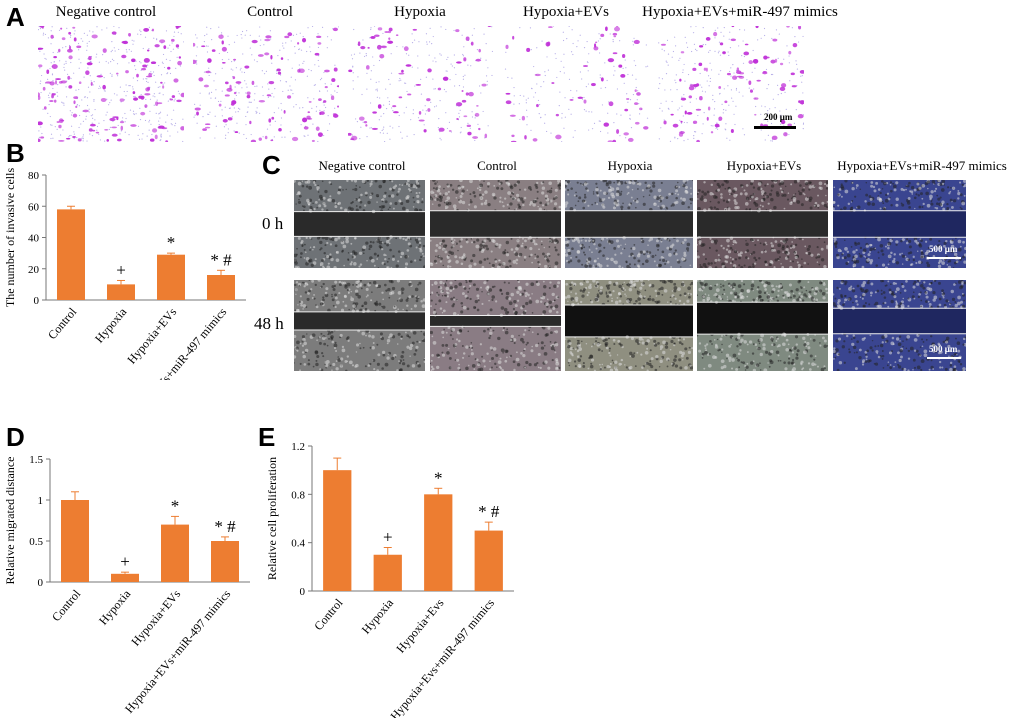  What do you see at coordinates (740, 12) in the screenshot?
I see `panel-a-title-hypoxia-evs-mimics: Hypoxia+EVs+miR-497 mimics` at bounding box center [740, 12].